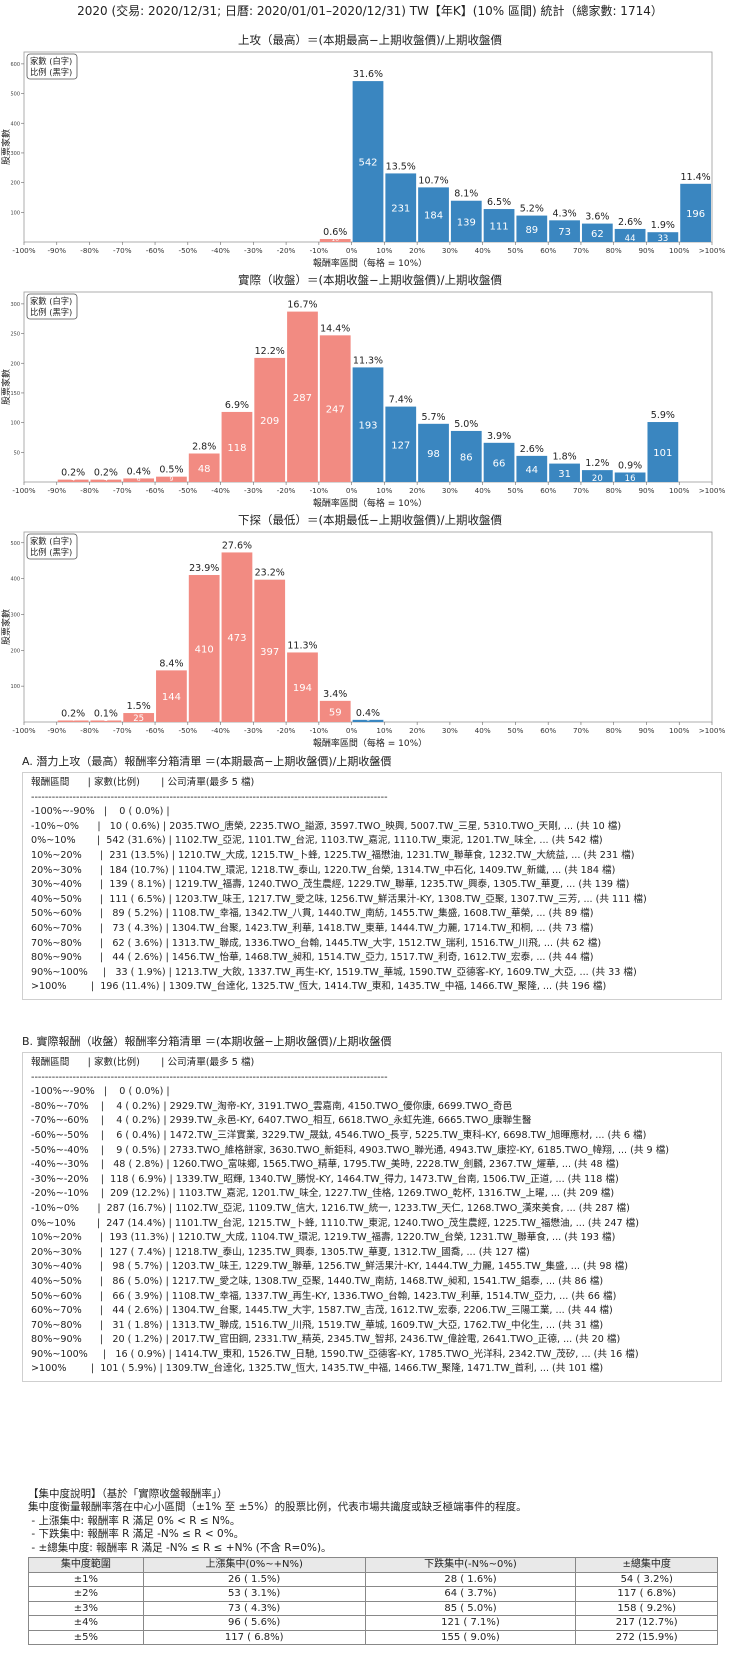 This screenshot has width=740, height=1666. Describe the element at coordinates (597, 463) in the screenshot. I see `bar-percent-label: 1.2%` at that location.